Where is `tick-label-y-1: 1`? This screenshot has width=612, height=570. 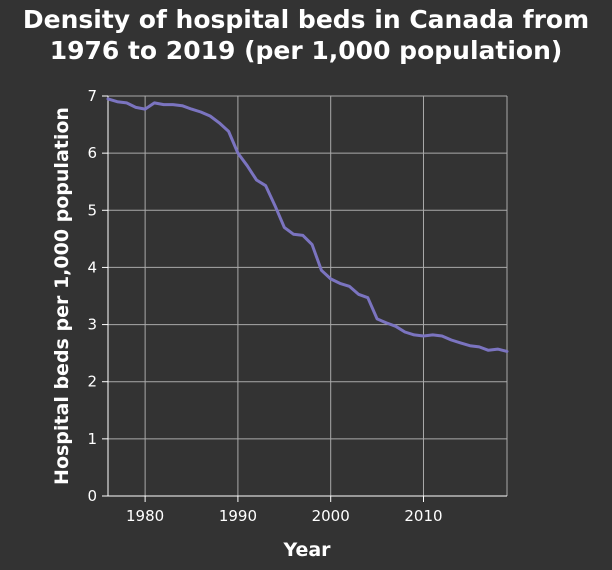 tick-label-y-1: 1 is located at coordinates (92, 439).